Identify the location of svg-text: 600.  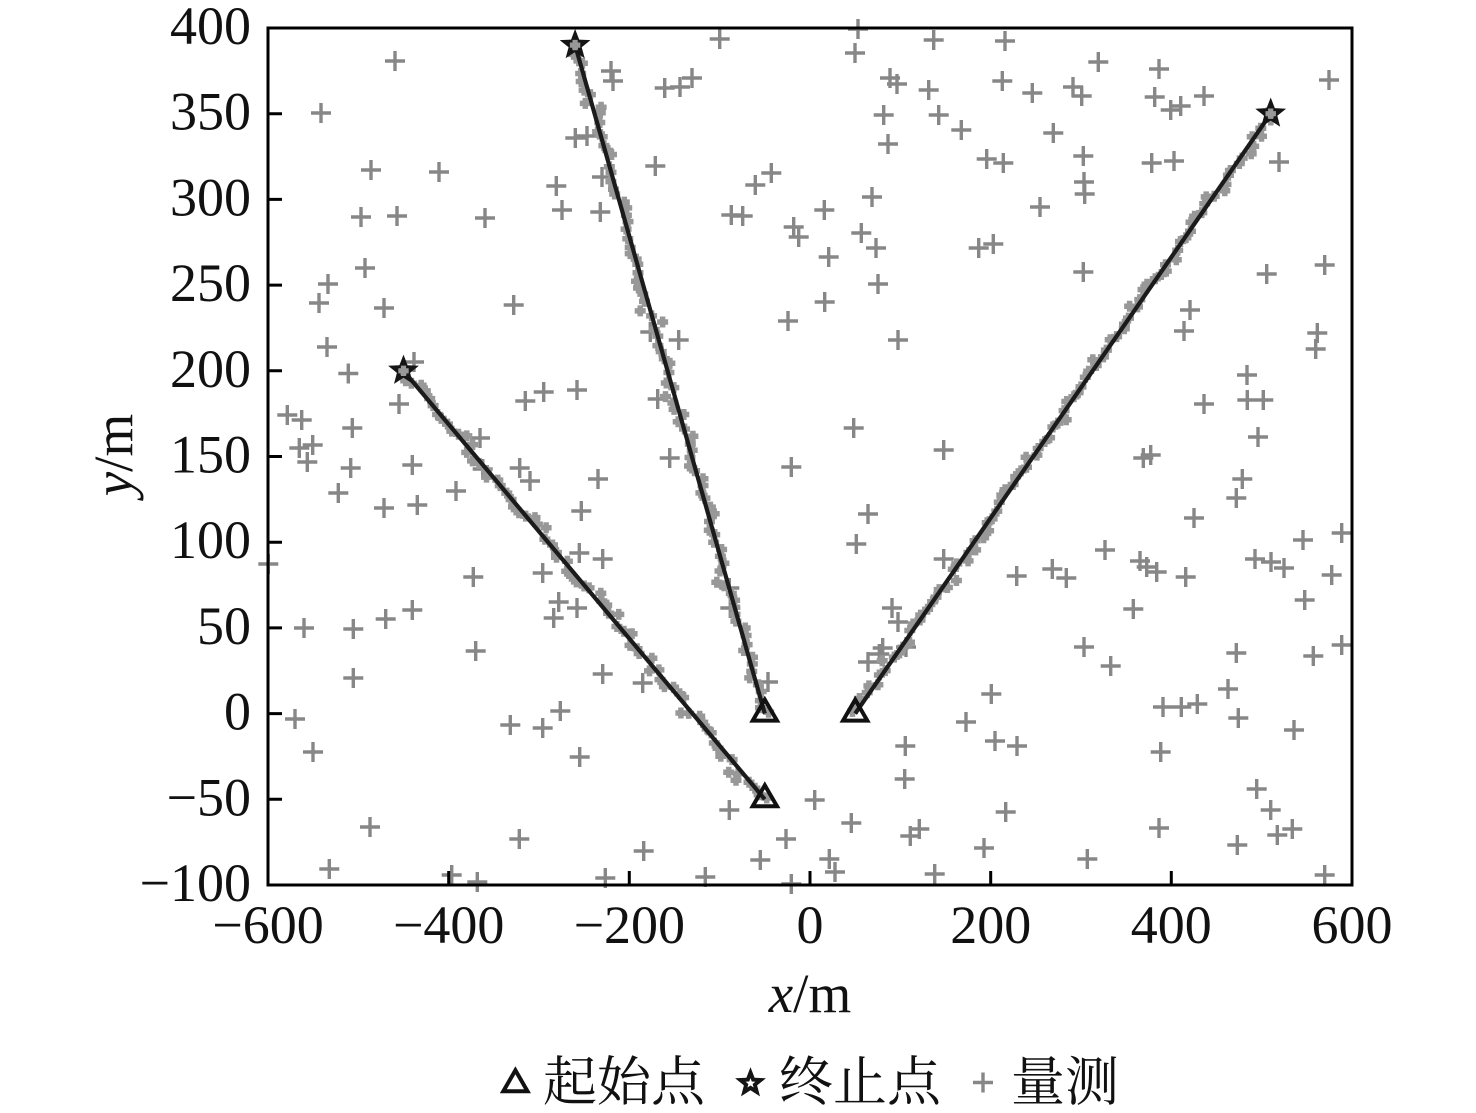
(1352, 925).